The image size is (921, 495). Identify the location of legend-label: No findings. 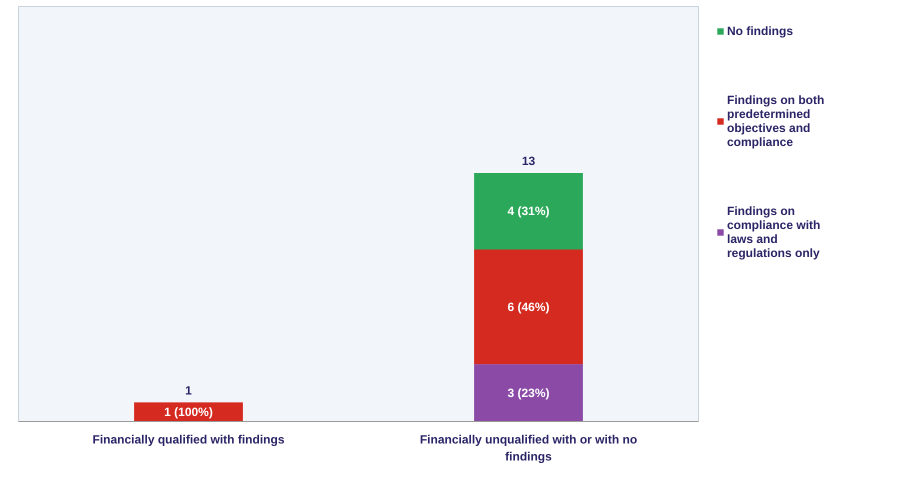
(760, 31).